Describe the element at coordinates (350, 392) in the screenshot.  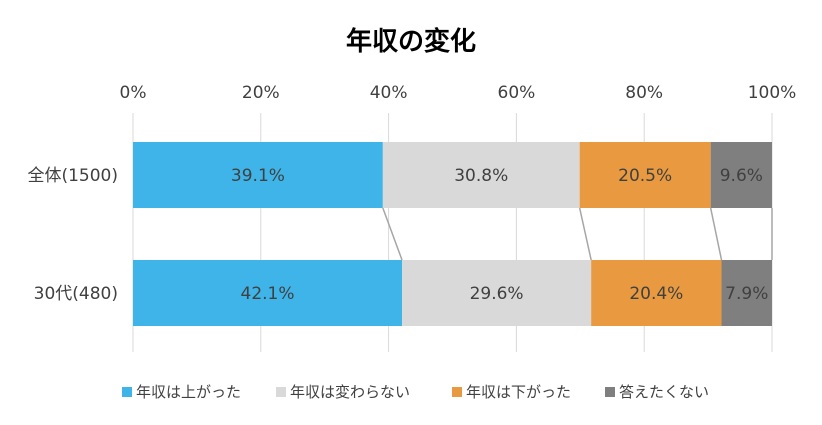
I see `legend-label: 年収は変わらない` at that location.